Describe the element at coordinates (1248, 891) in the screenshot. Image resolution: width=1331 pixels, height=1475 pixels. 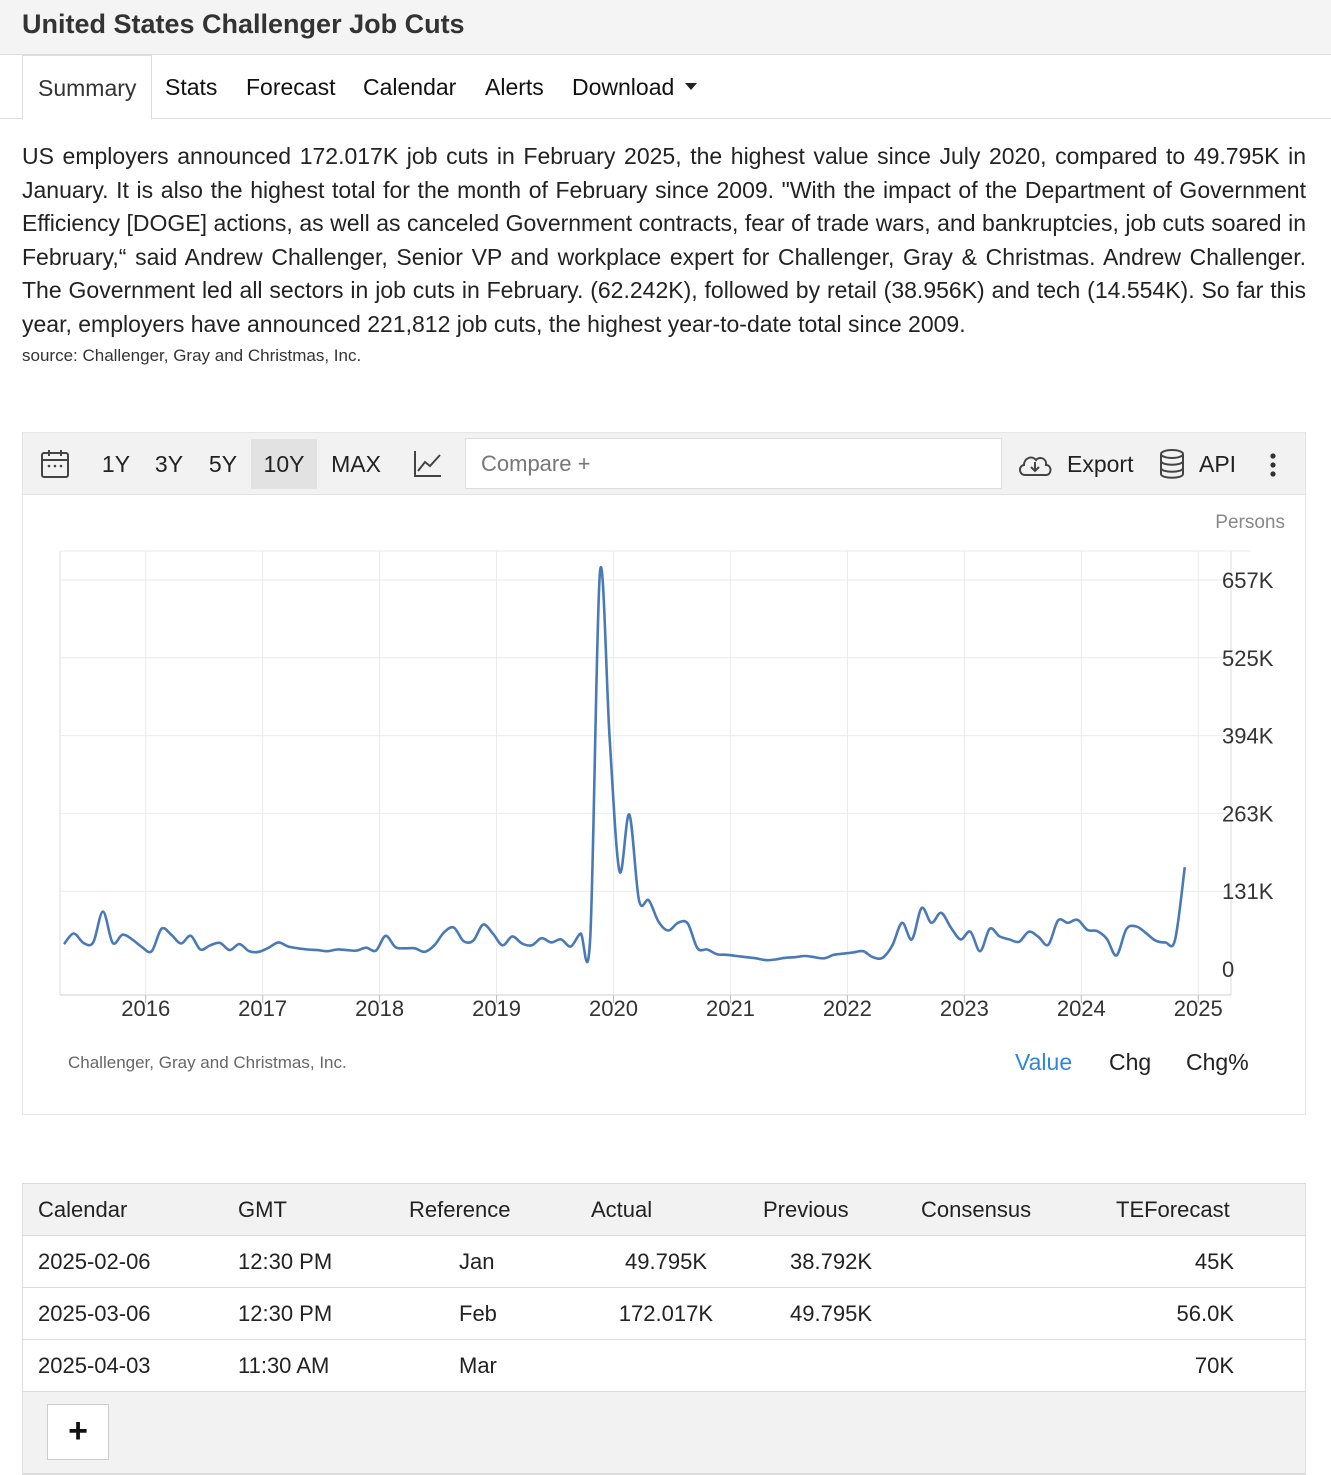
I see `y-tick-label: 131K` at that location.